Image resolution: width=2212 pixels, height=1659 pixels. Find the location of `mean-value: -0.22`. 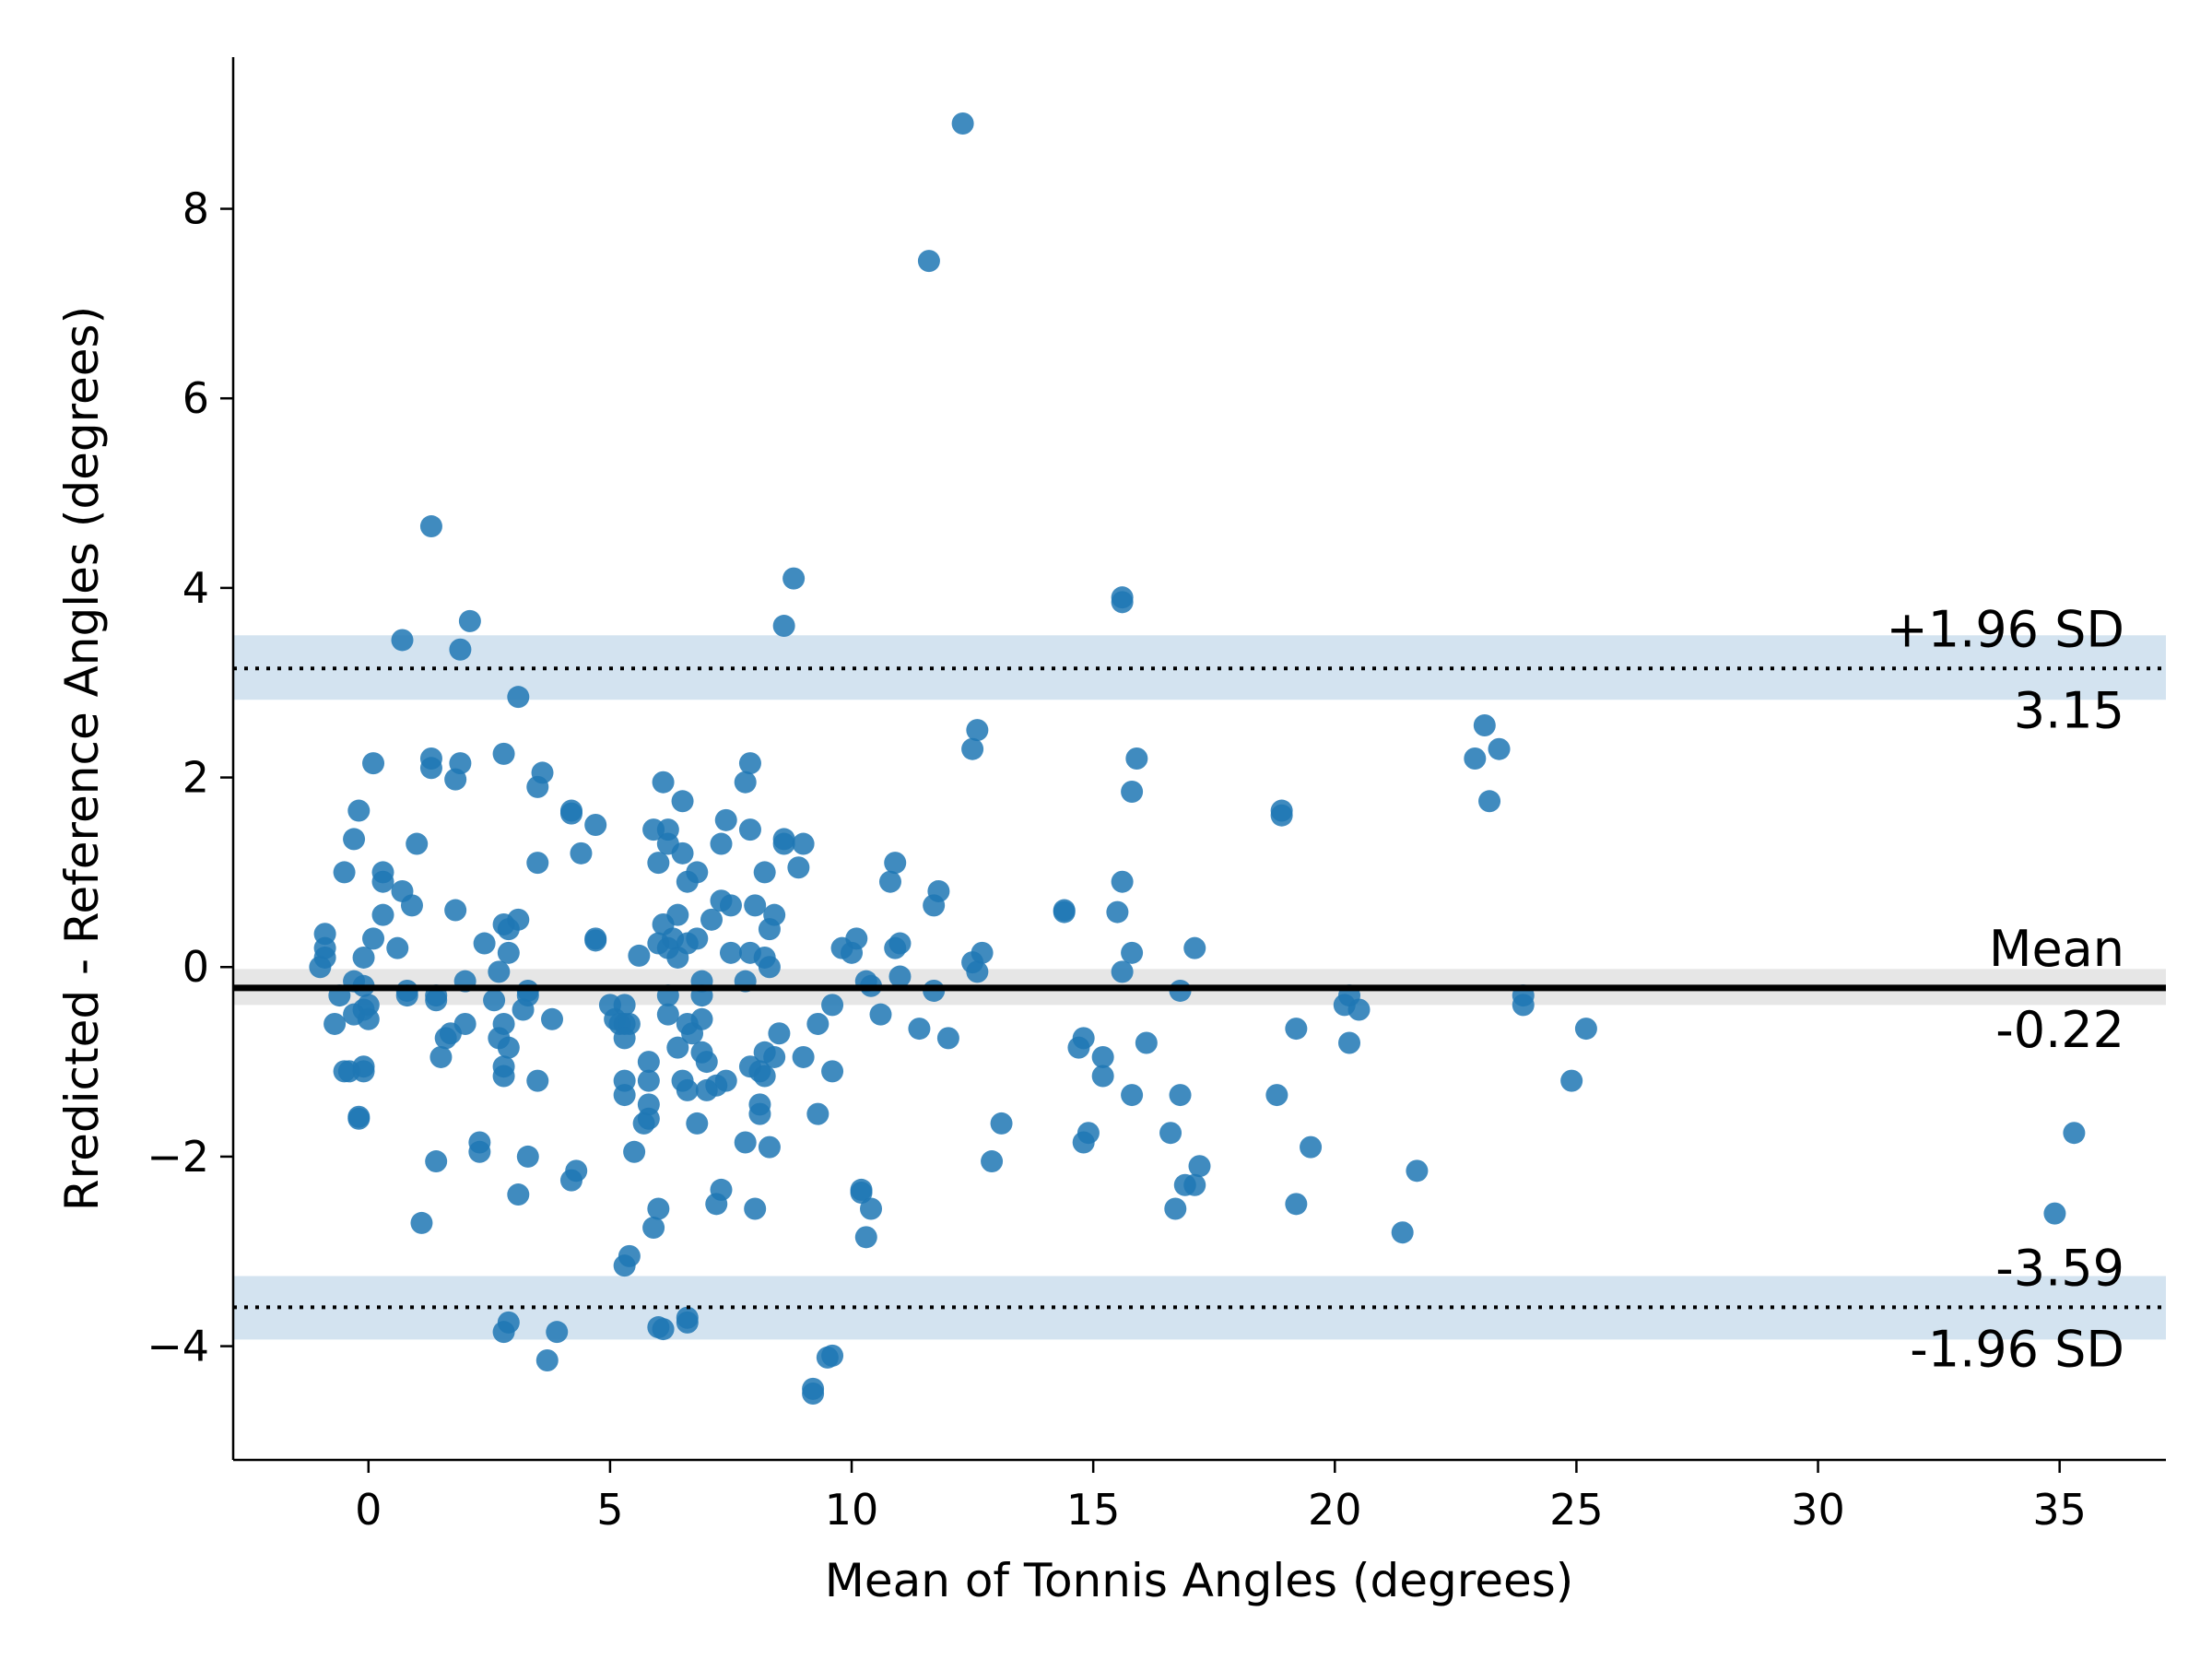

mean-value: -0.22 is located at coordinates (2059, 1030).